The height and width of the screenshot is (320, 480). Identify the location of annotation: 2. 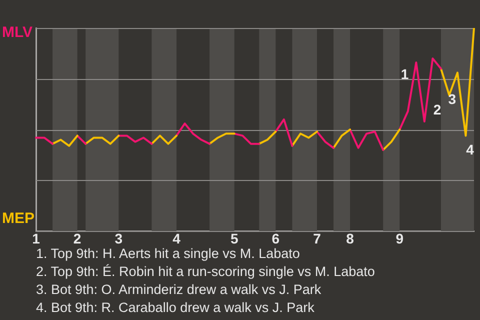
(437, 109).